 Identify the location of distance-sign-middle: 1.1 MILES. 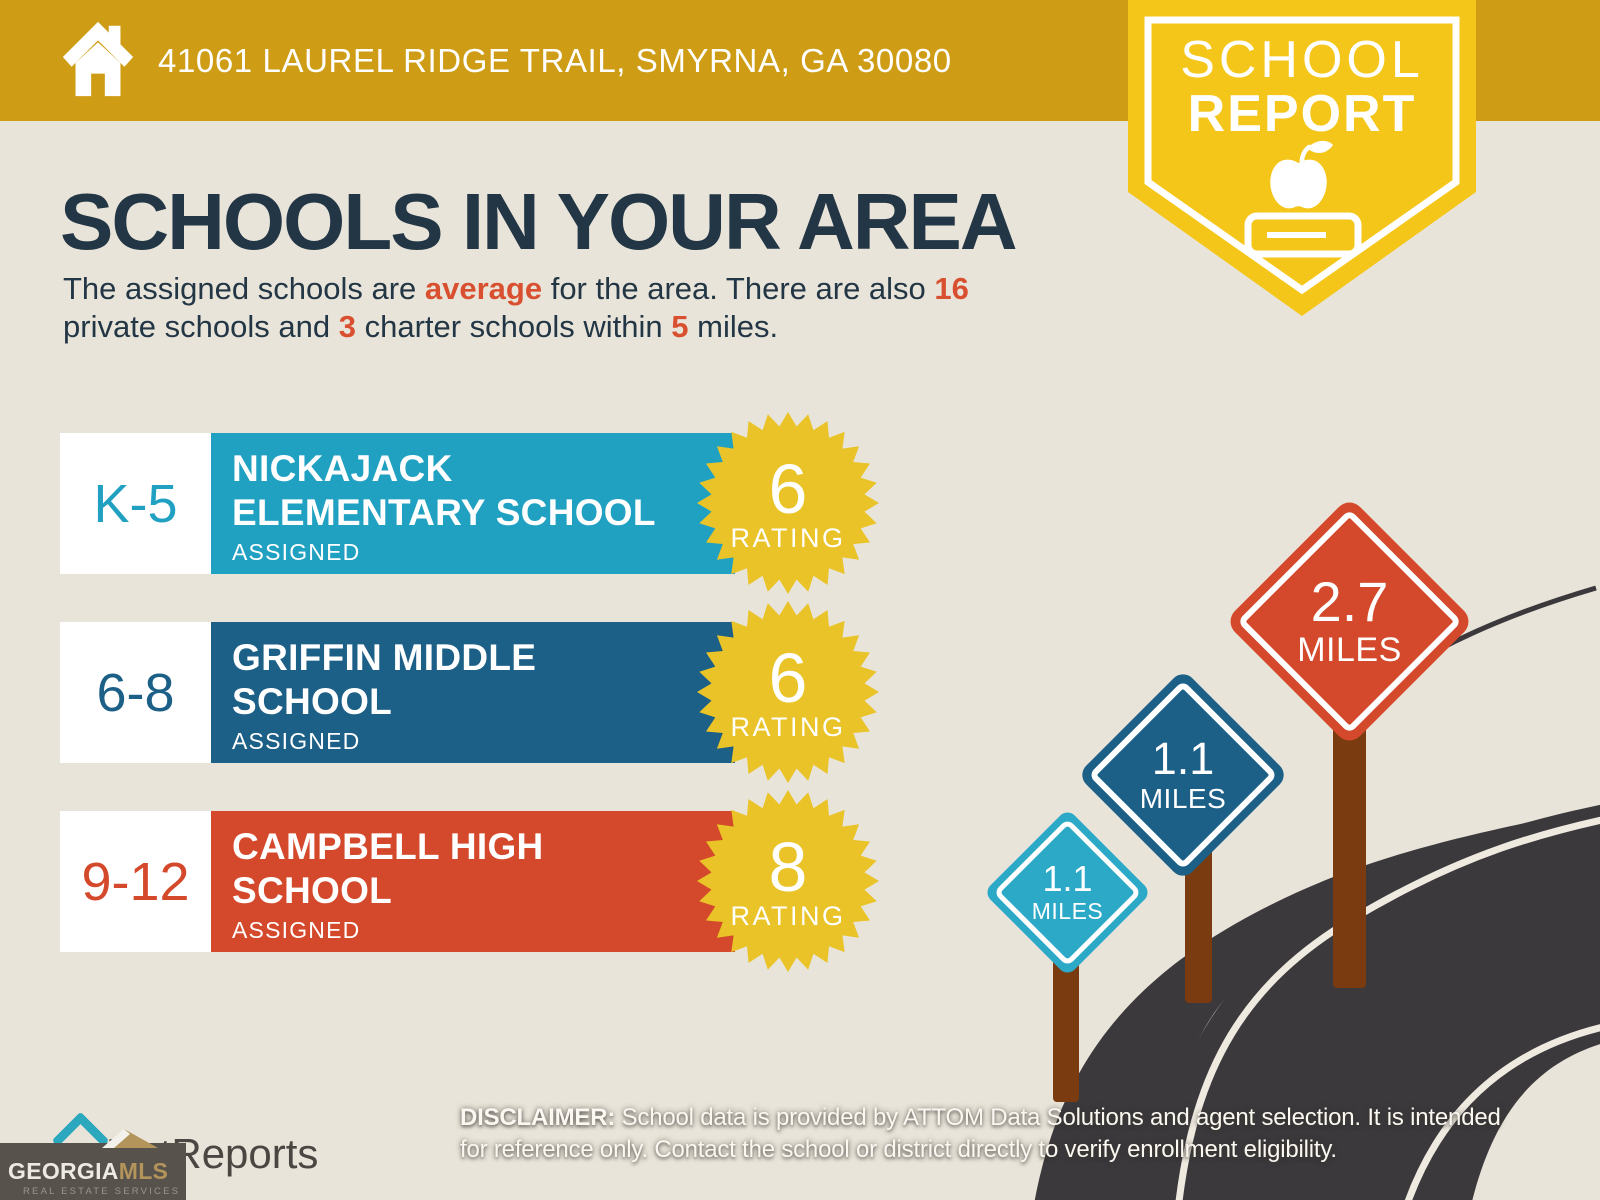
(1183, 775).